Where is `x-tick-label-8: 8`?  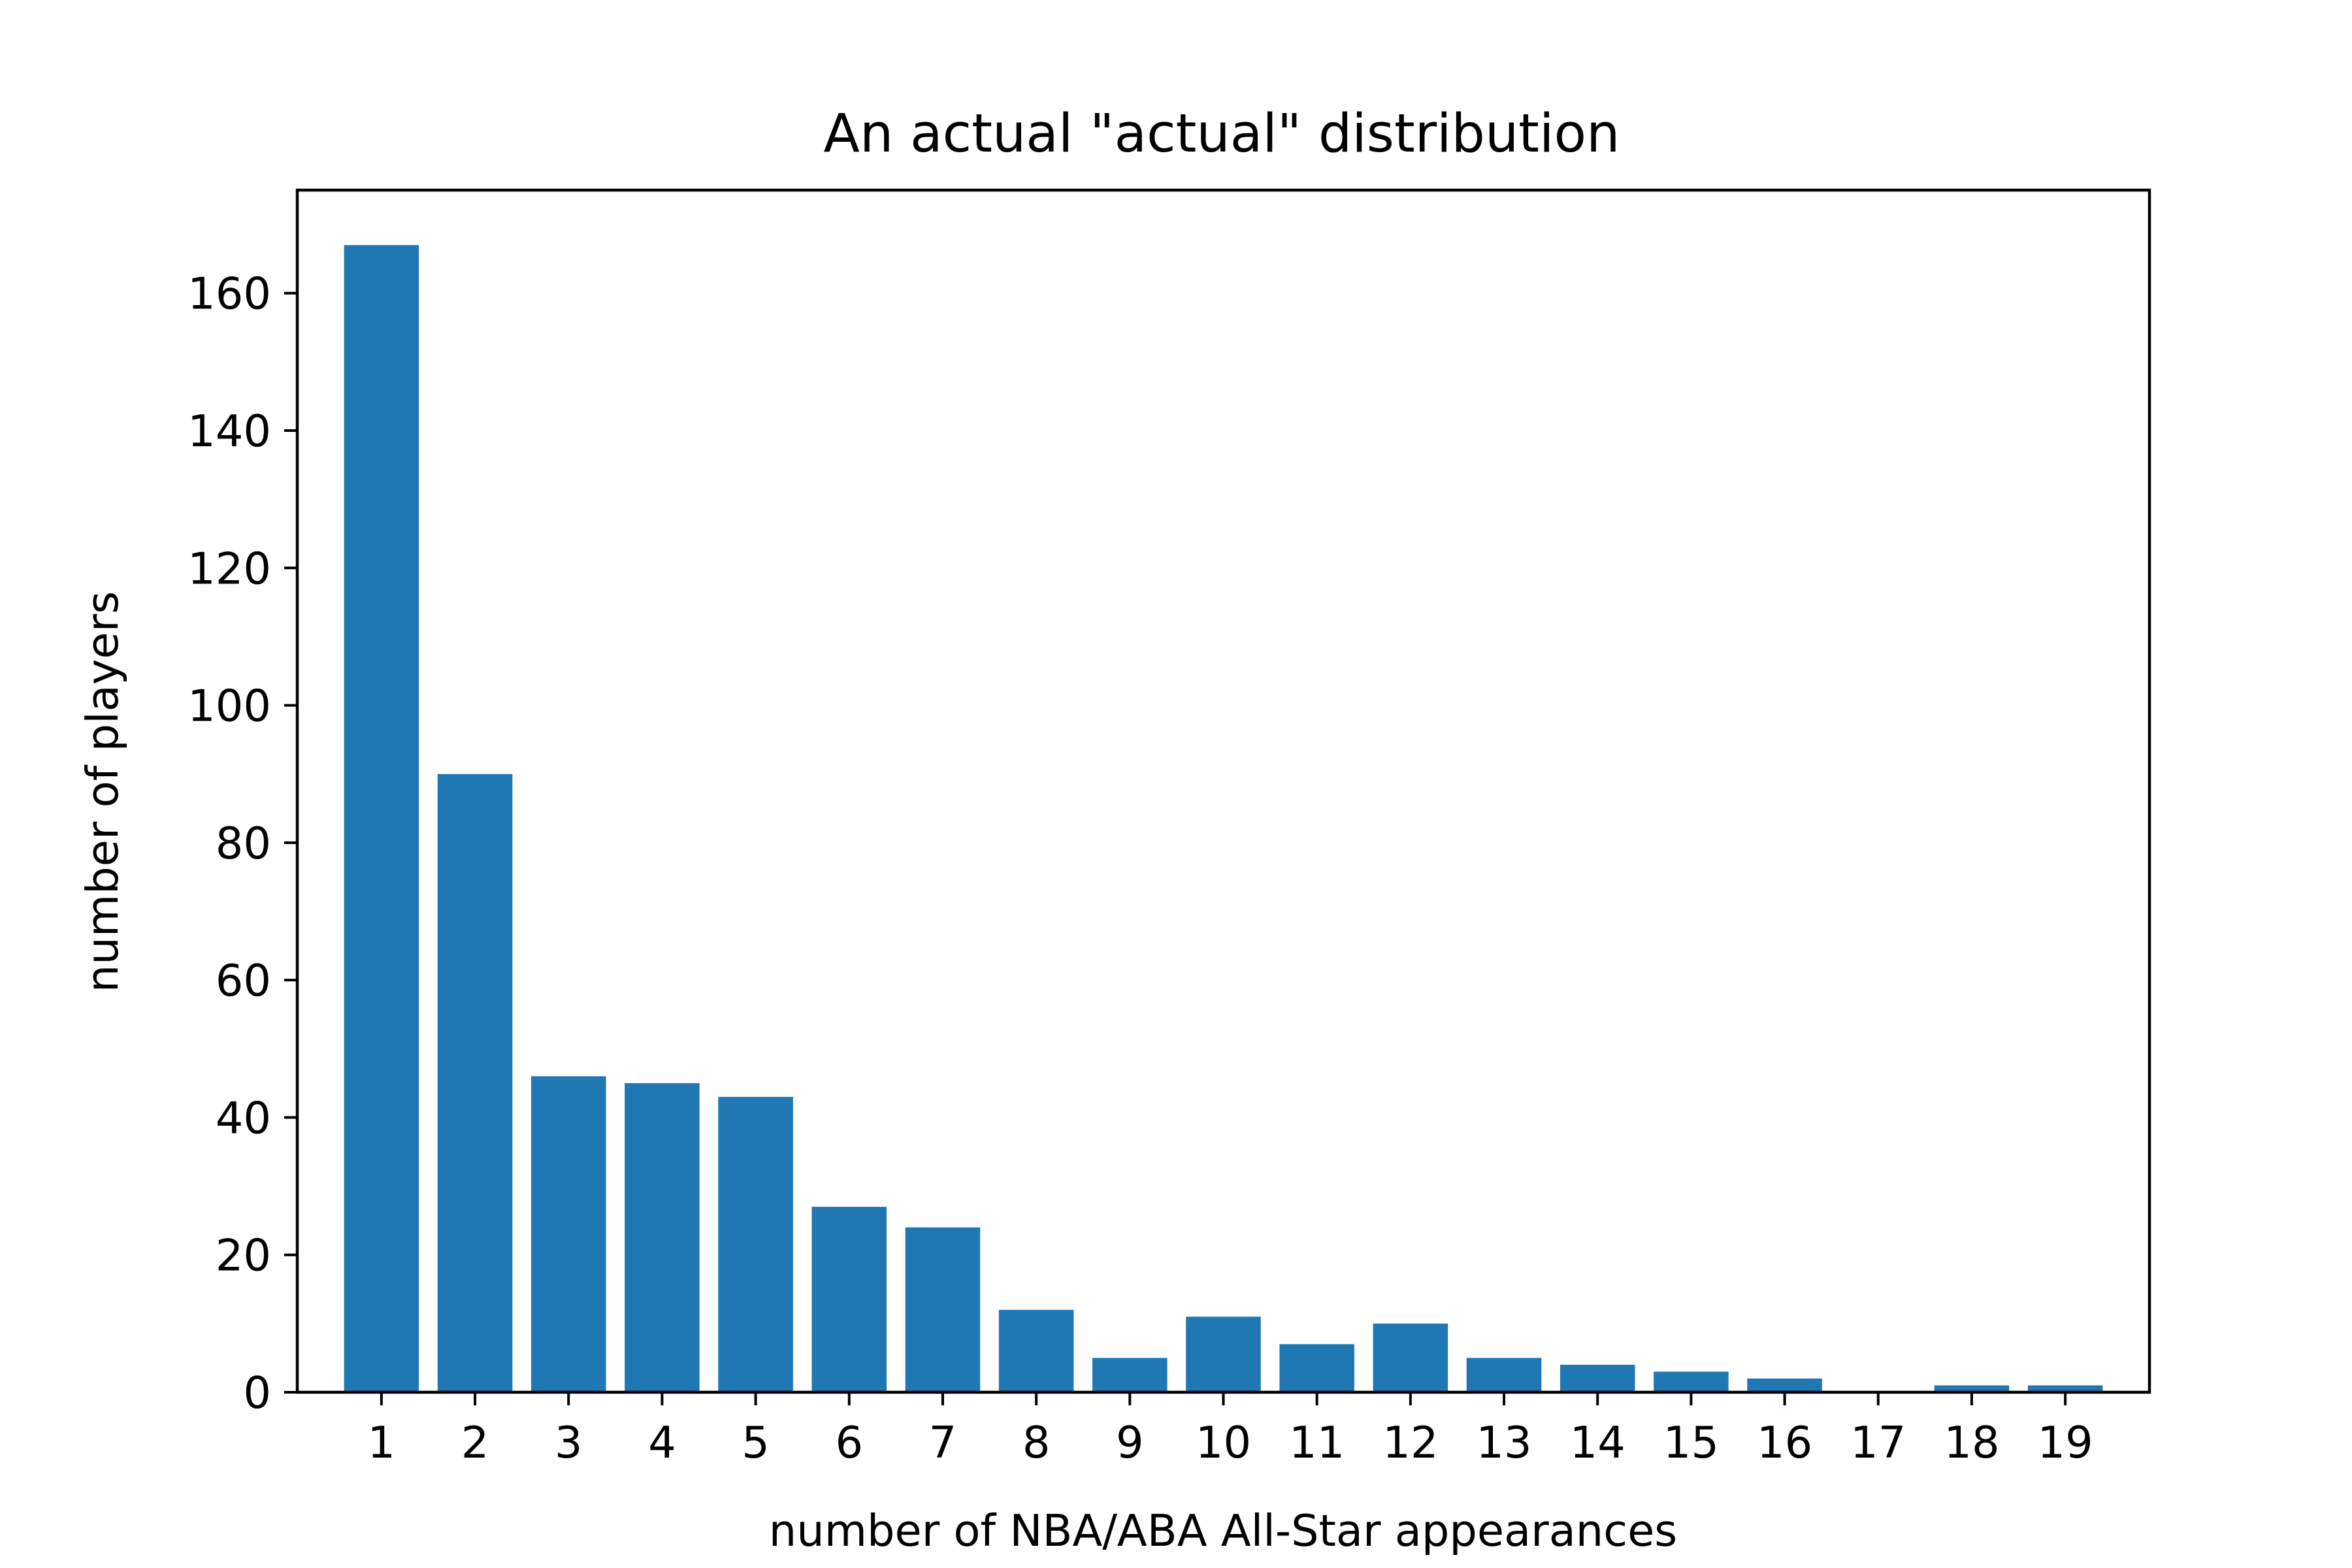 x-tick-label-8: 8 is located at coordinates (1036, 1442).